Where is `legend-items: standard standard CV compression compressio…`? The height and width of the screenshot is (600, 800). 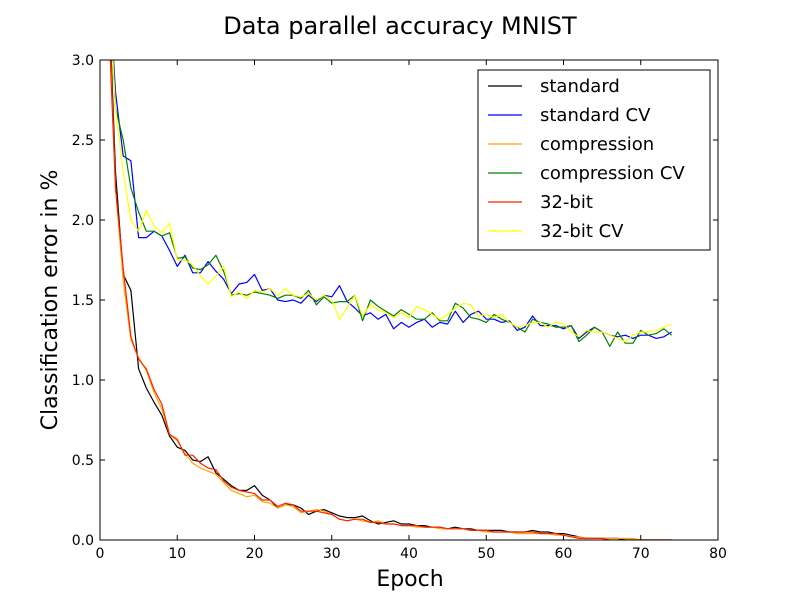
legend-items: standard standard CV compression compressio… is located at coordinates (586, 159).